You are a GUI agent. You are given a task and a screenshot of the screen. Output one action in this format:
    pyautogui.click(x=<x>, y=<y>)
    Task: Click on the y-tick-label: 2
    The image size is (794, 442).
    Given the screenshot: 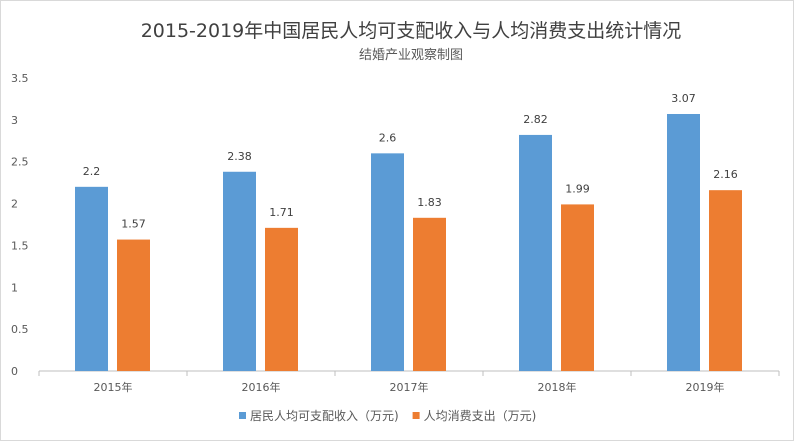 What is the action you would take?
    pyautogui.click(x=14, y=204)
    